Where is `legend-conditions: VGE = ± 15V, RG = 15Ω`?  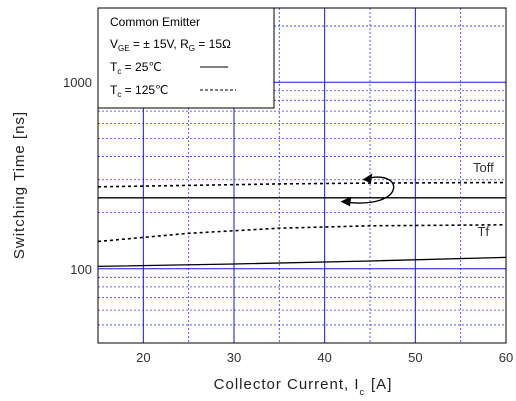
legend-conditions: VGE = ± 15V, RG = 15Ω is located at coordinates (170, 45).